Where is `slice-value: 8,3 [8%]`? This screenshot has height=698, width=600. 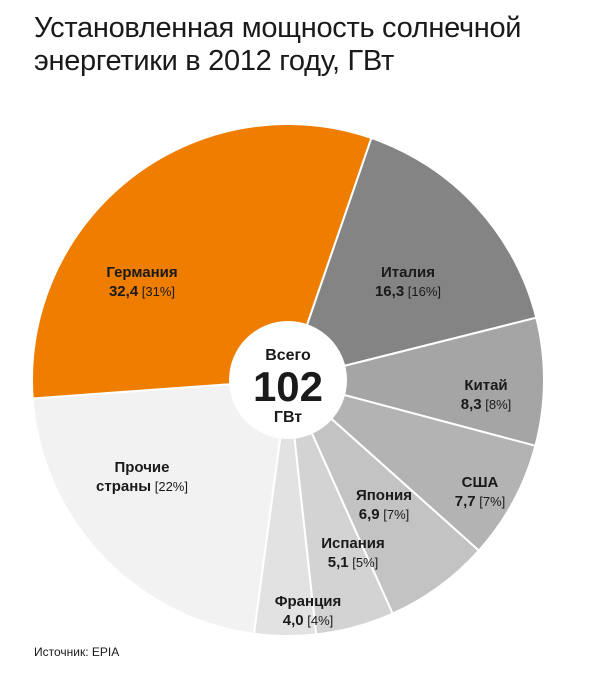
slice-value: 8,3 [8%] is located at coordinates (486, 404).